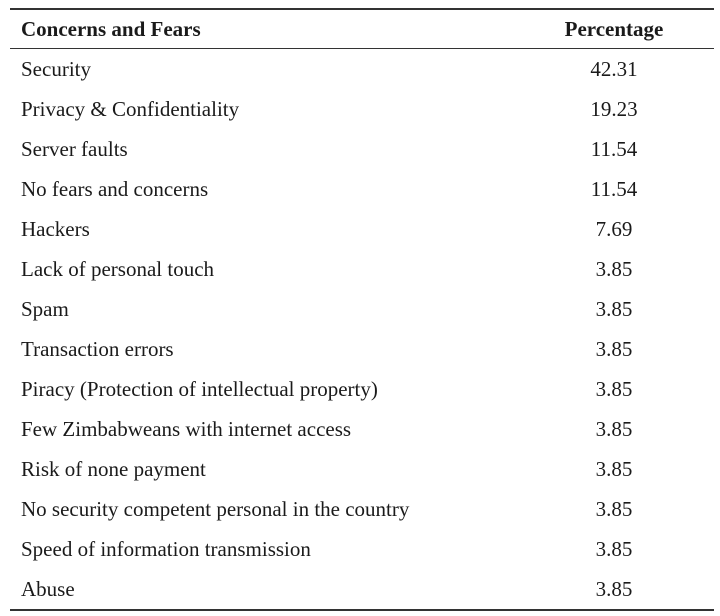  What do you see at coordinates (614, 229) in the screenshot?
I see `percentage-cell: 7.69` at bounding box center [614, 229].